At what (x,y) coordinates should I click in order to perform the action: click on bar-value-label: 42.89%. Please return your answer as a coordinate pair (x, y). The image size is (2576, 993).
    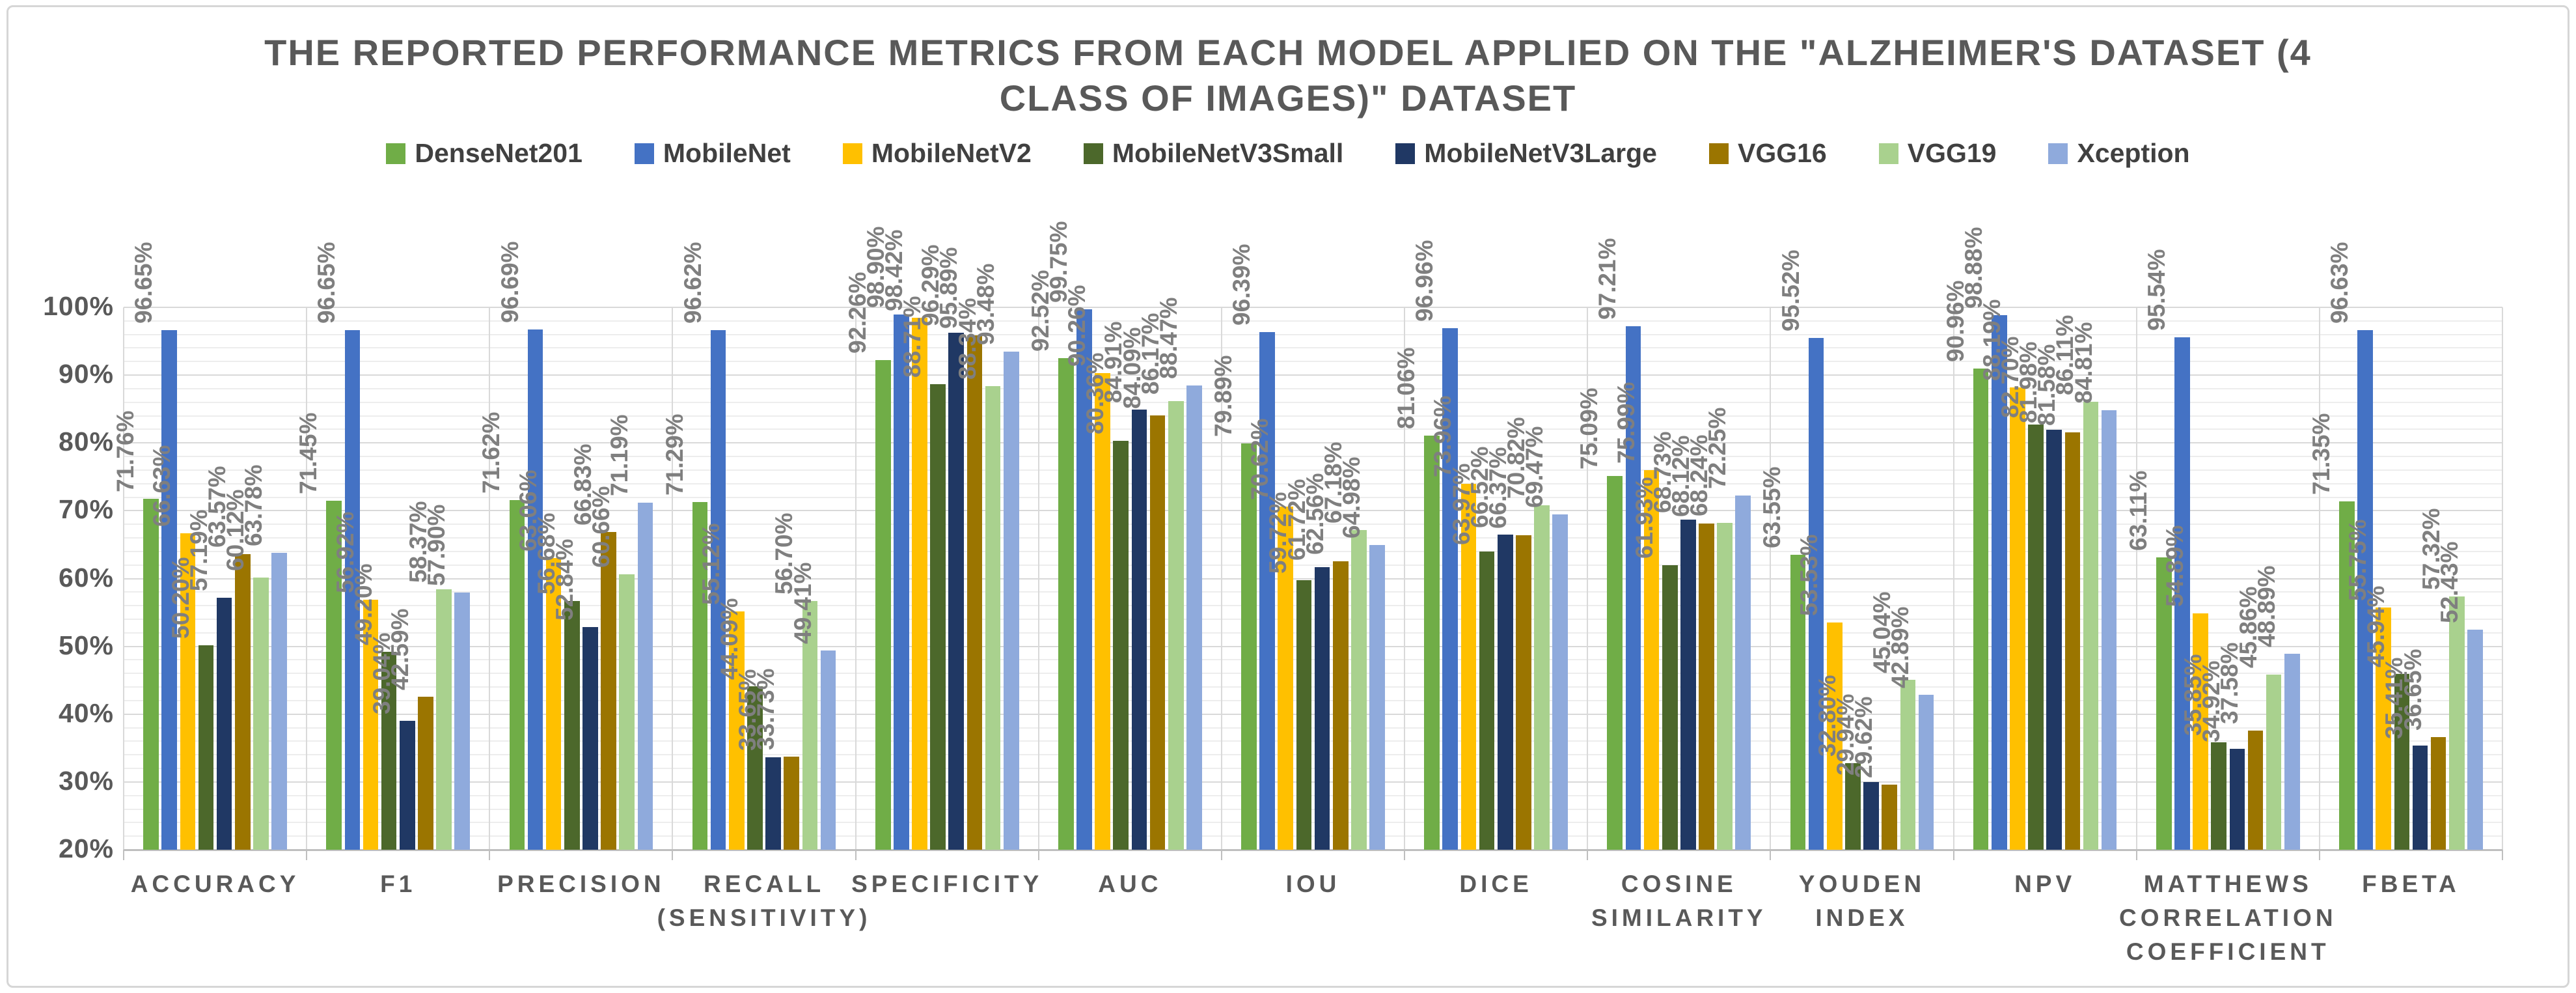
    Looking at the image, I should click on (1901, 647).